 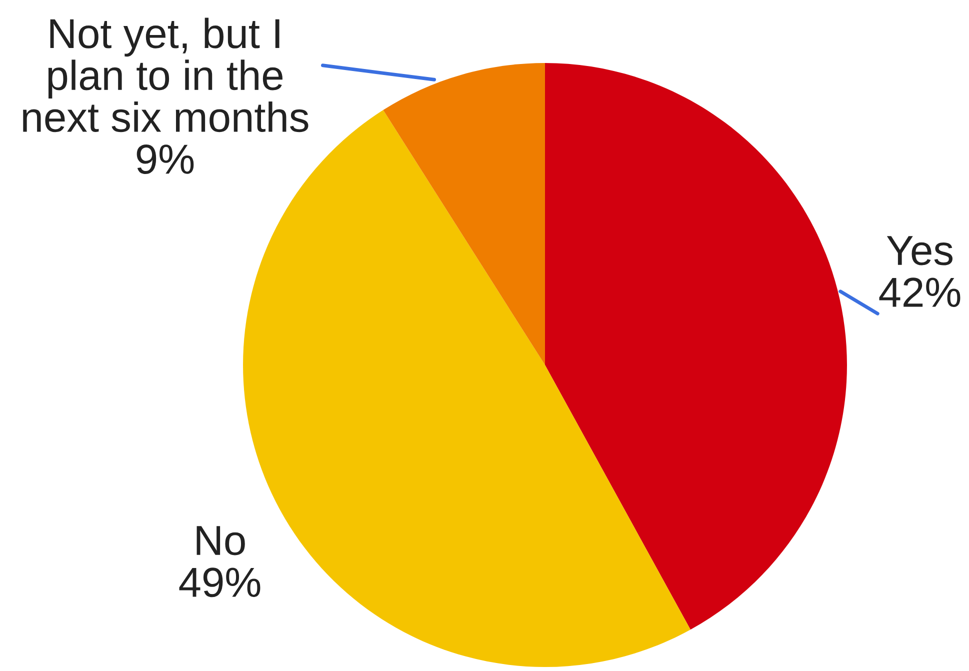 What do you see at coordinates (219, 583) in the screenshot?
I see `data-label: 49%` at bounding box center [219, 583].